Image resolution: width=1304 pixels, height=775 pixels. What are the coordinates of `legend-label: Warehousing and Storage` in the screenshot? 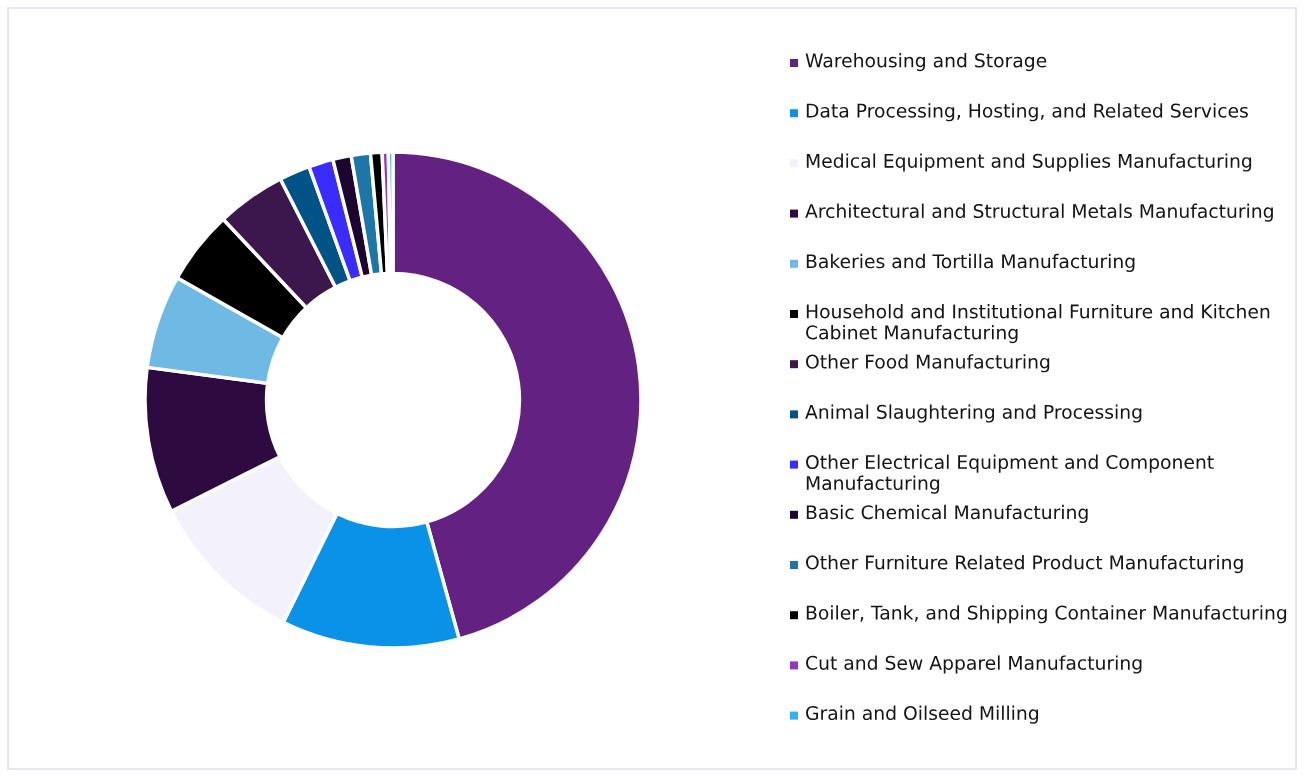 It's located at (926, 62).